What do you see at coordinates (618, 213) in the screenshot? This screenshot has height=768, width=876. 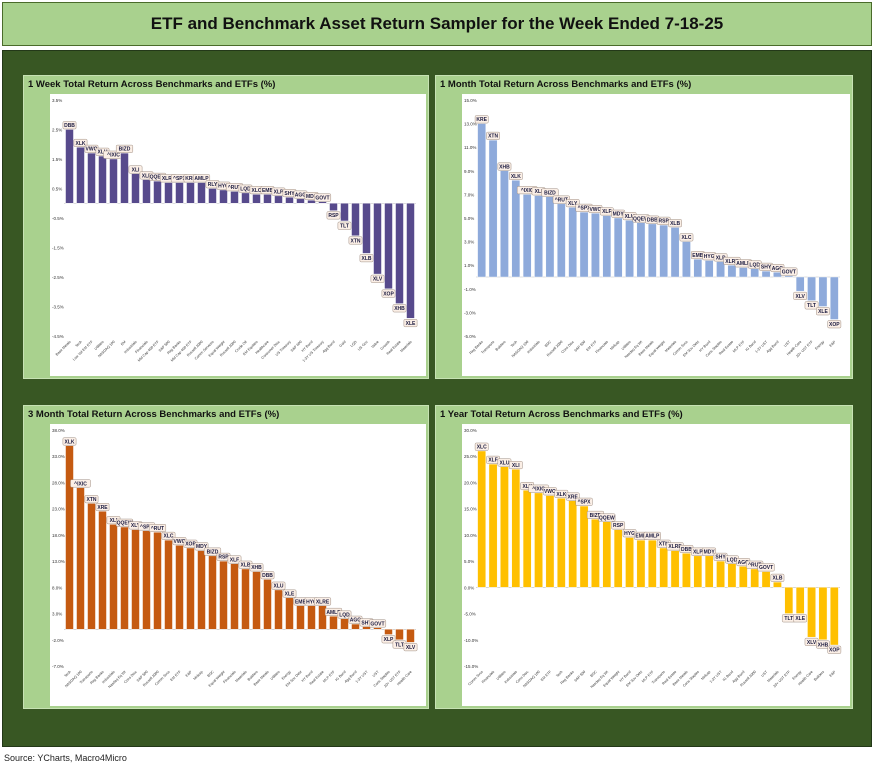 I see `bar-label: MDY` at bounding box center [618, 213].